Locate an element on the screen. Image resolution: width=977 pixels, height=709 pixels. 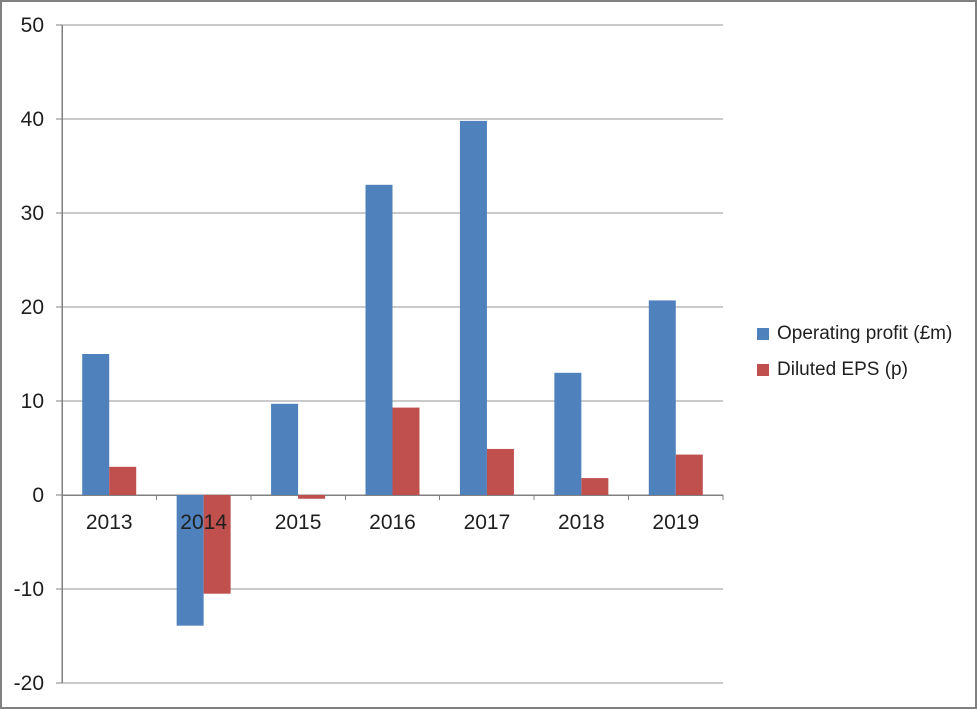
legend-swatch-operating-profit-icon is located at coordinates (763, 334).